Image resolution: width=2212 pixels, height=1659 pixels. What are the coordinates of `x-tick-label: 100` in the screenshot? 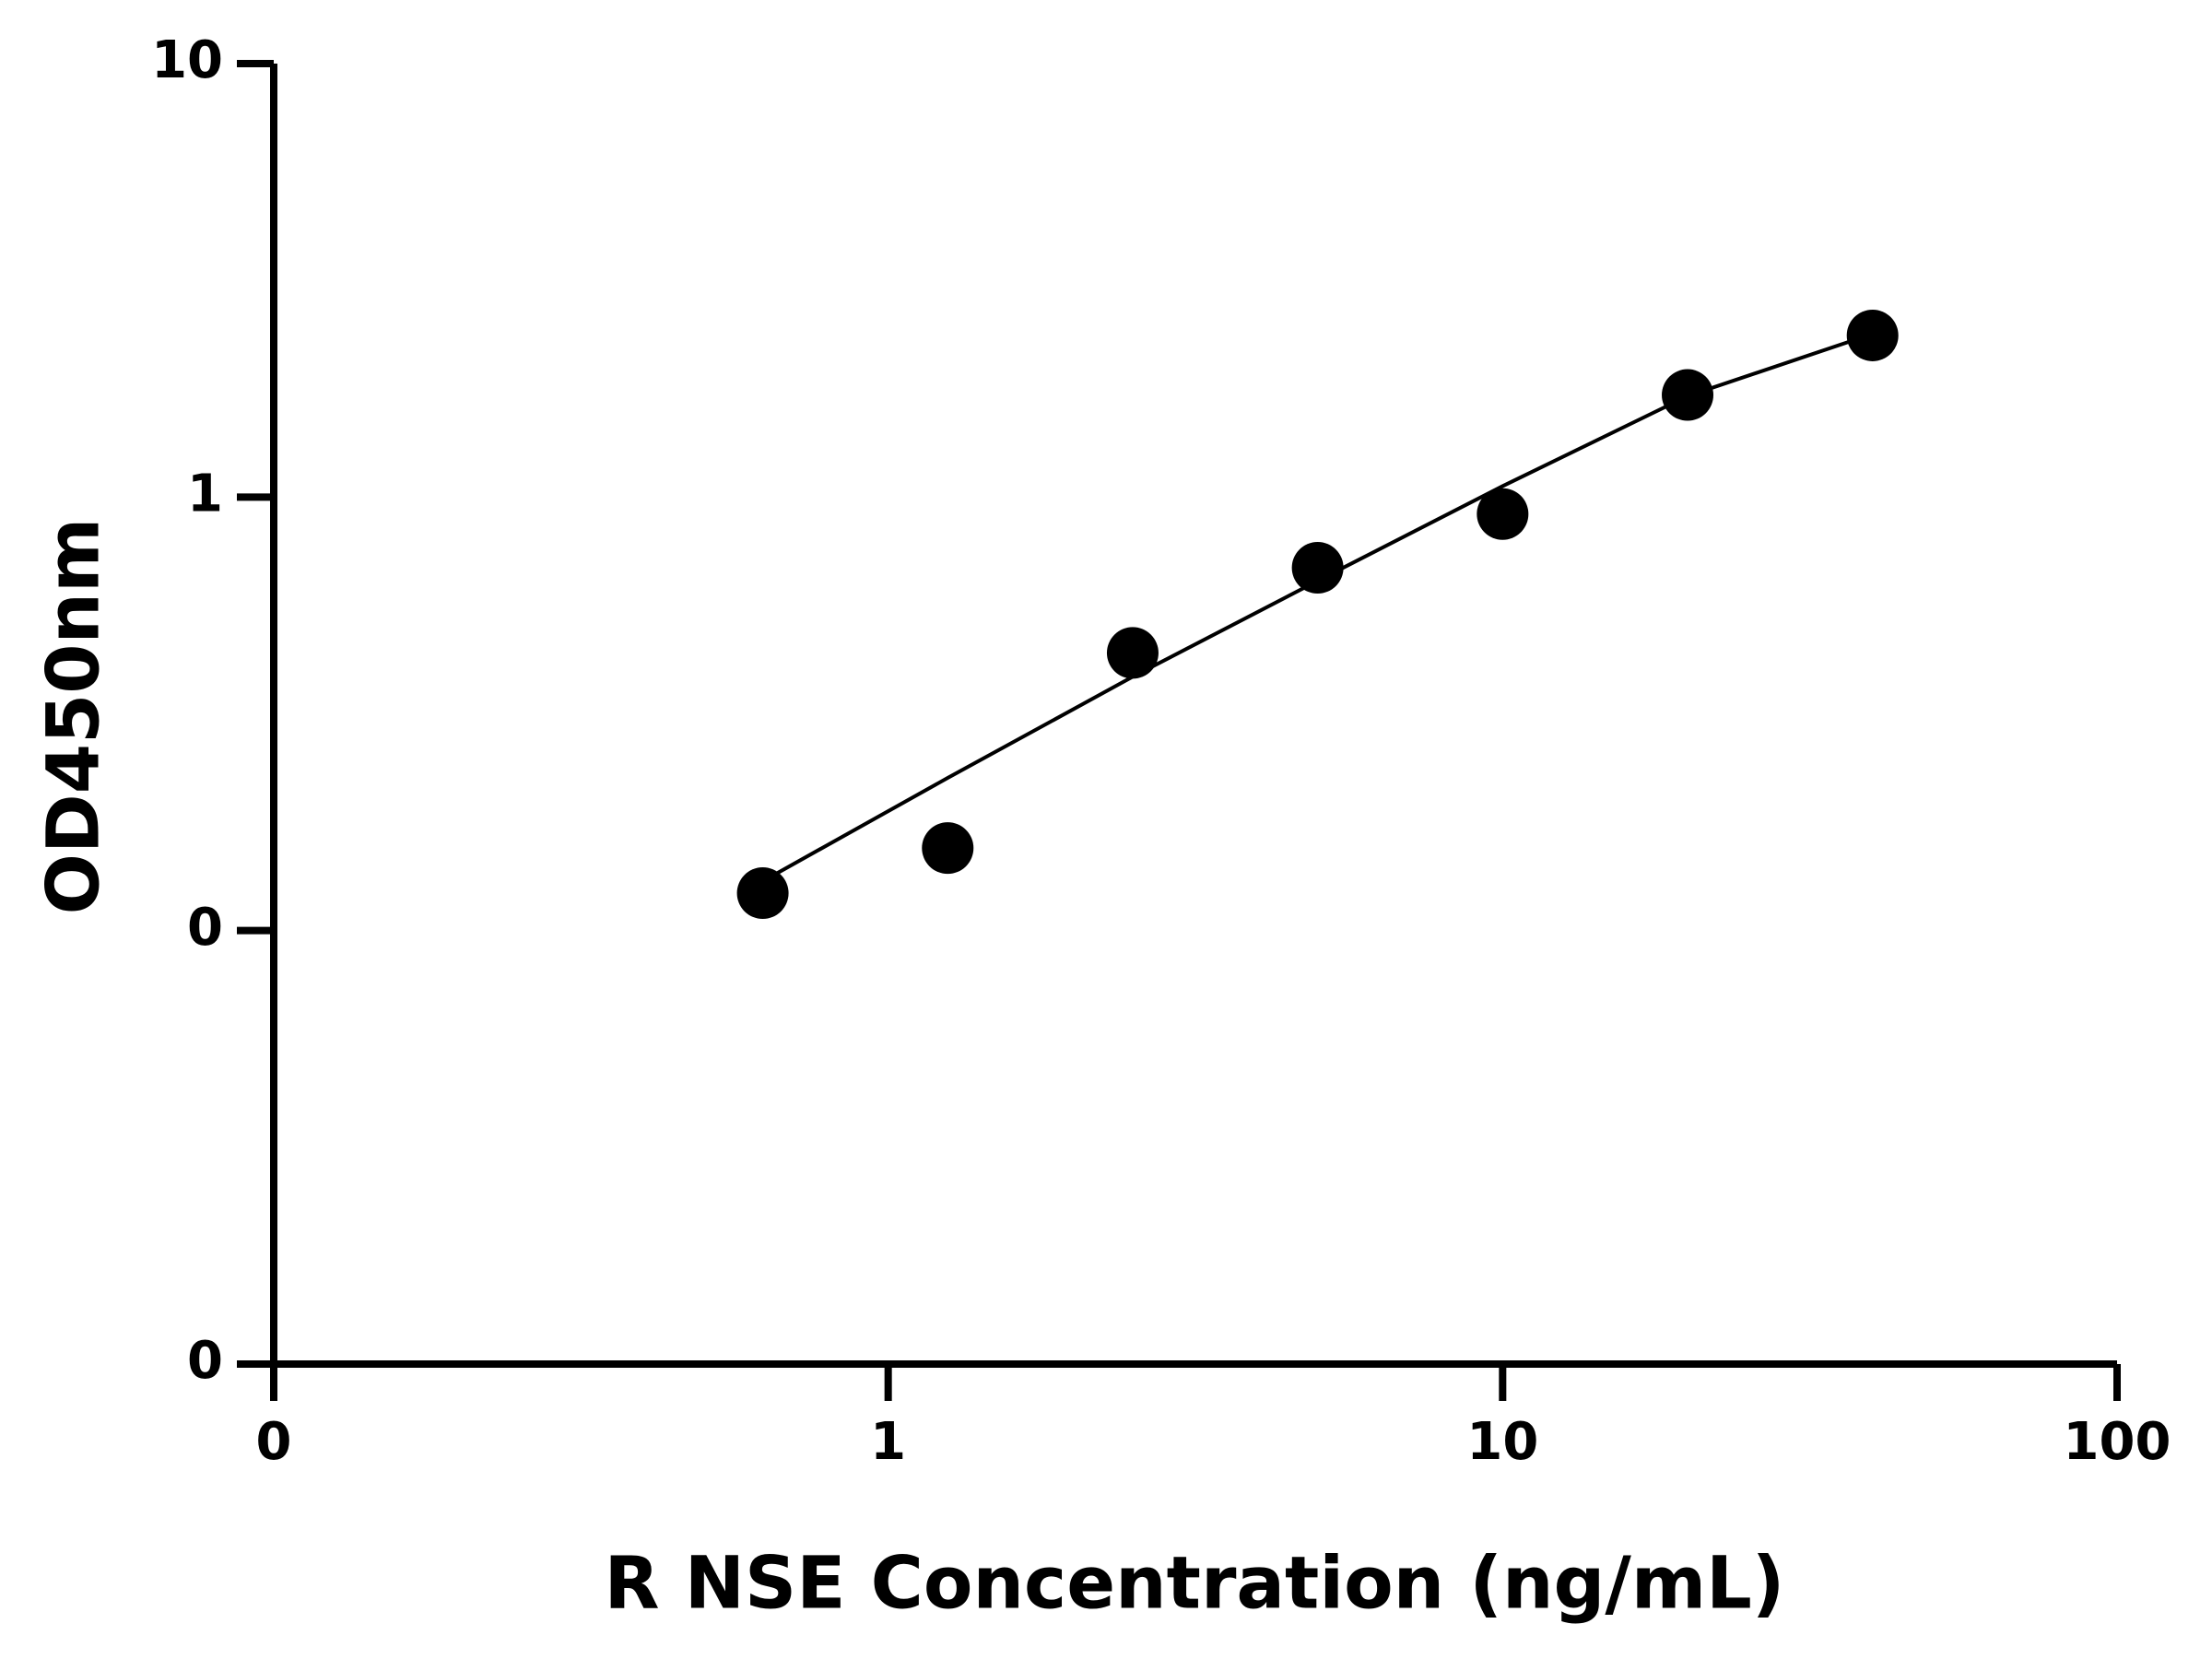 It's located at (2117, 1442).